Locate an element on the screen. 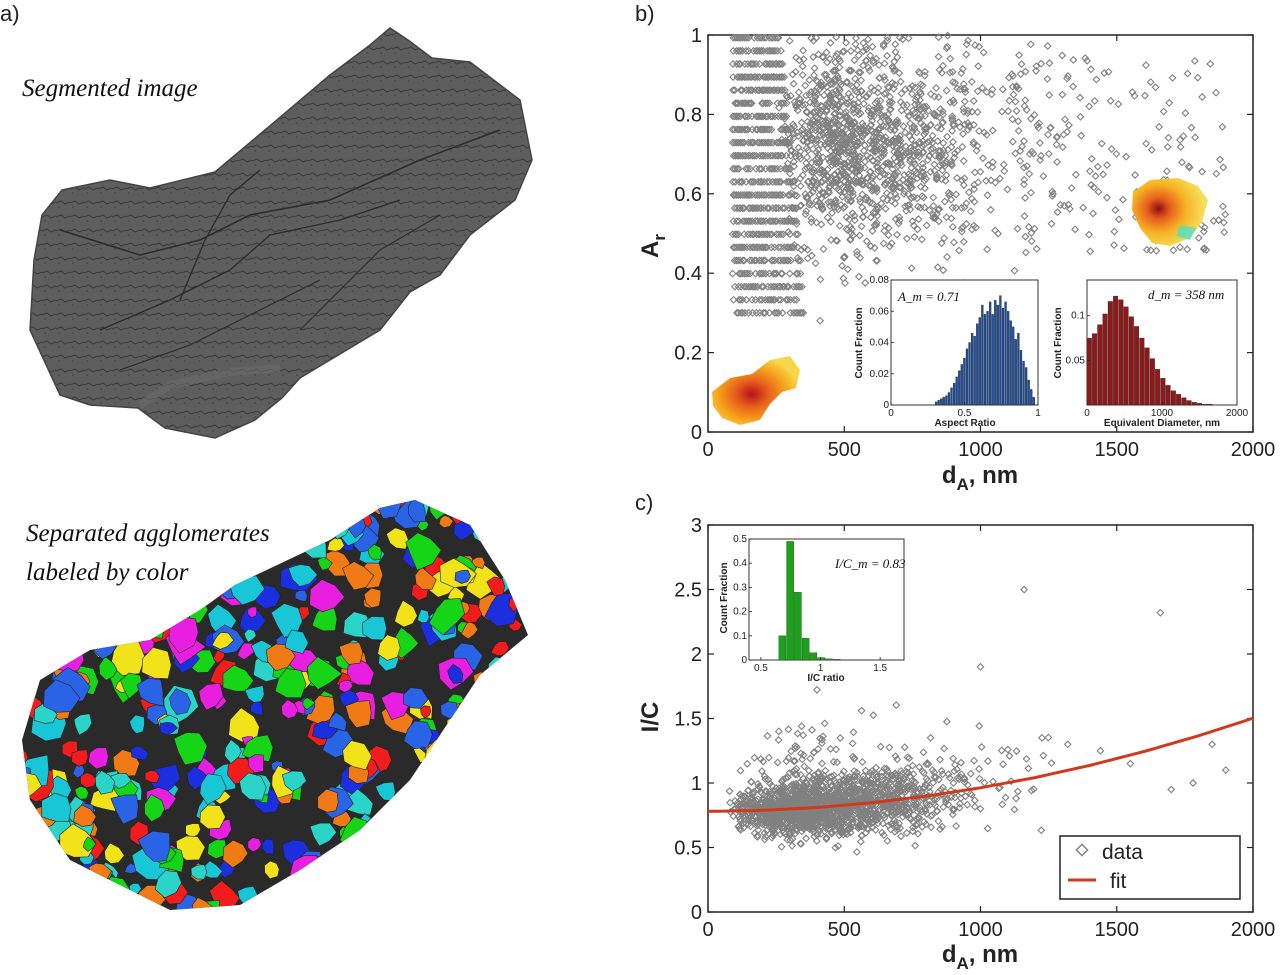 The width and height of the screenshot is (1280, 975). x-tick-label: 1000 is located at coordinates (980, 450).